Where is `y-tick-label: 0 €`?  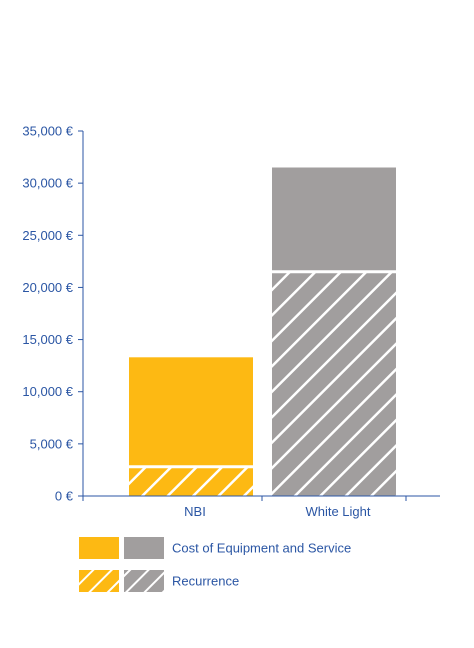 y-tick-label: 0 € is located at coordinates (64, 496).